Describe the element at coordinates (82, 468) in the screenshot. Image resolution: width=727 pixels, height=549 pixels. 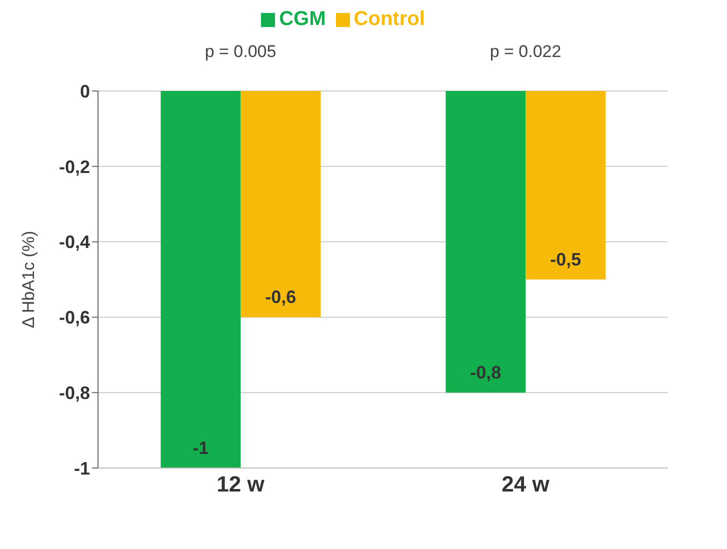
I see `y-tick-label: -1` at that location.